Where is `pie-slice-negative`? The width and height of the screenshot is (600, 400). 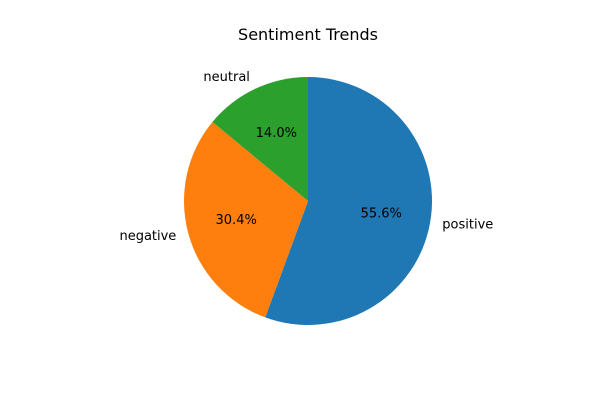 pie-slice-negative is located at coordinates (246, 219).